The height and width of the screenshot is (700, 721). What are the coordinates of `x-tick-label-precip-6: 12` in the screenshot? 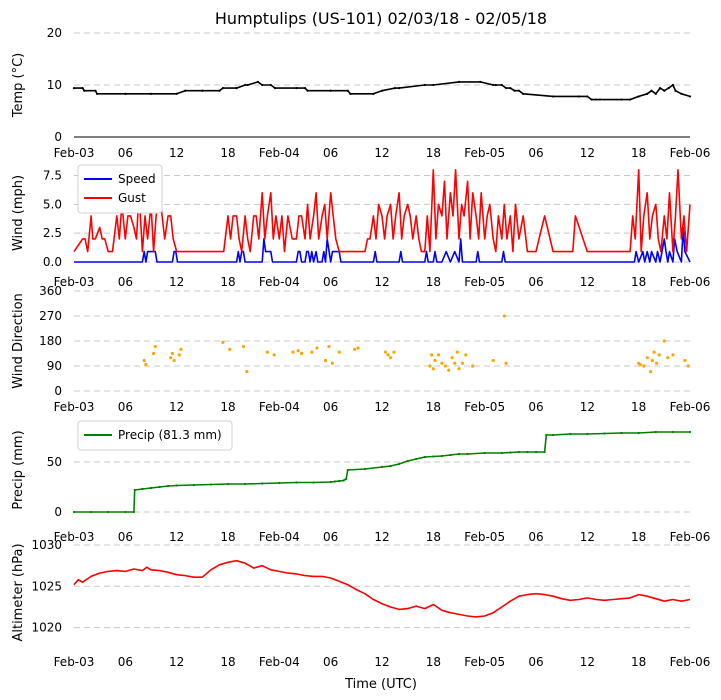 It's located at (381, 537).